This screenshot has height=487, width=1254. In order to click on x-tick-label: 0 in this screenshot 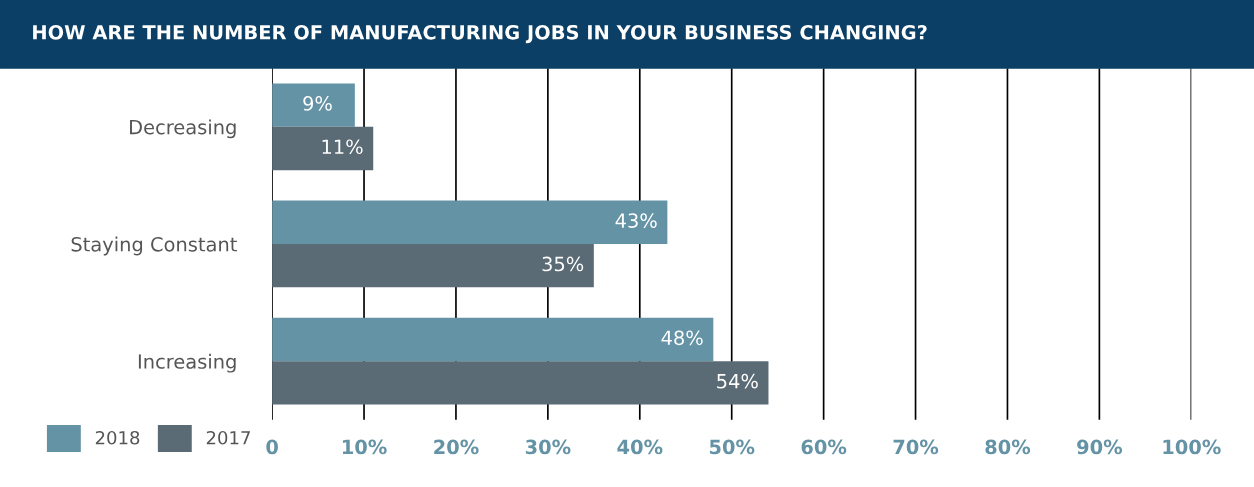, I will do `click(272, 447)`.